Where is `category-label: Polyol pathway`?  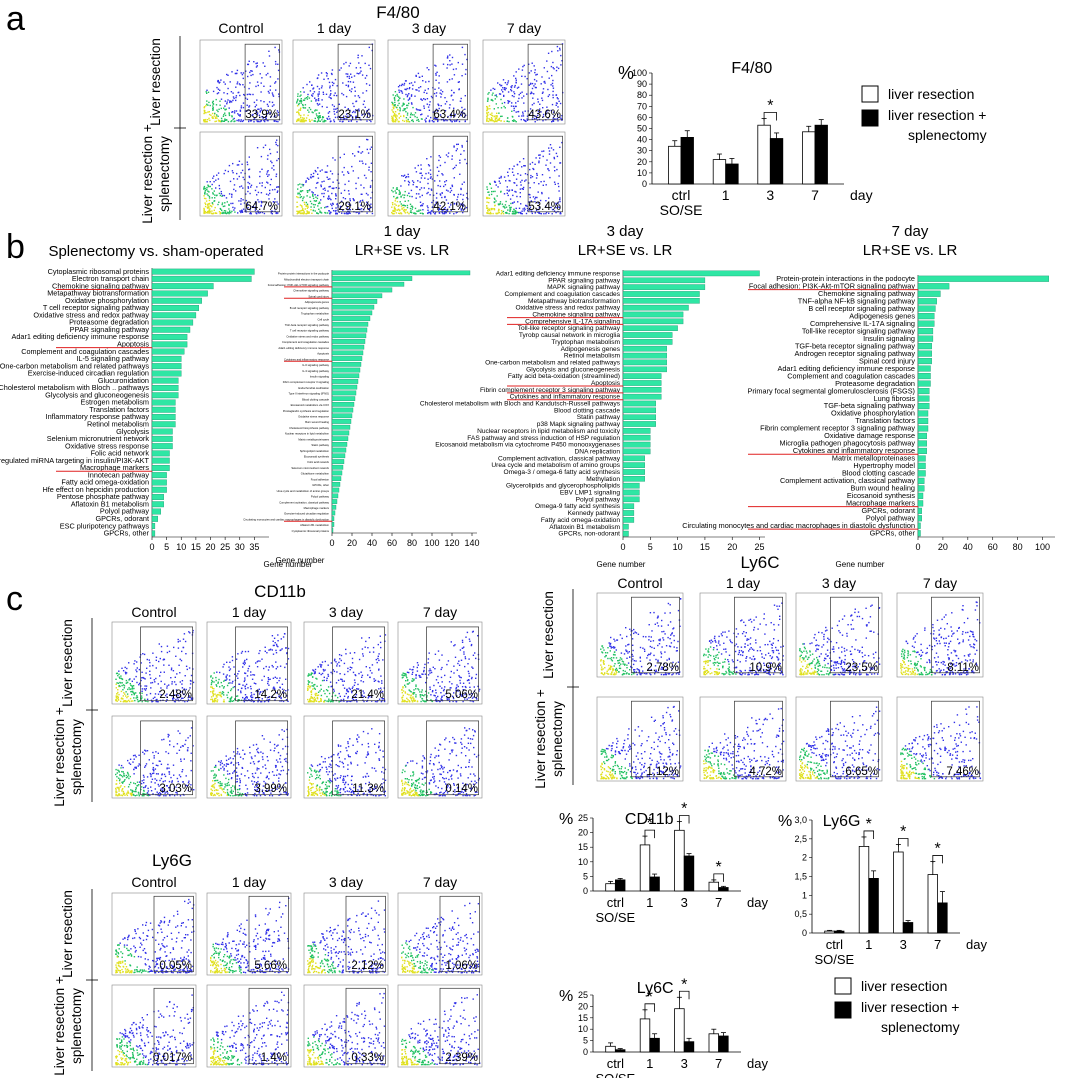 category-label: Polyol pathway is located at coordinates (890, 518).